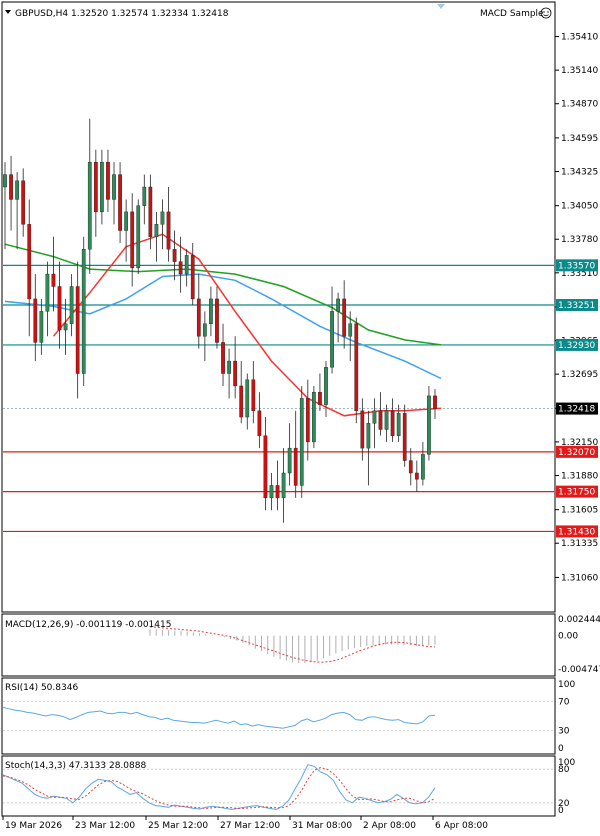 Image resolution: width=600 pixels, height=836 pixels. What do you see at coordinates (33, 826) in the screenshot?
I see `time-tick-label: 19 Mar 2026` at bounding box center [33, 826].